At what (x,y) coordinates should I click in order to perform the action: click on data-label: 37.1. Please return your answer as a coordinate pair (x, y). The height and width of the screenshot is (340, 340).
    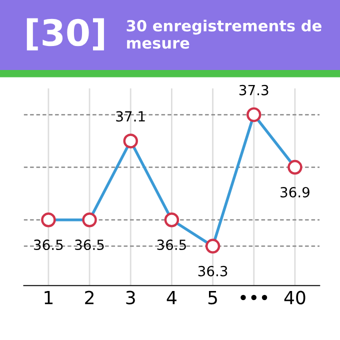
    Looking at the image, I should click on (130, 116).